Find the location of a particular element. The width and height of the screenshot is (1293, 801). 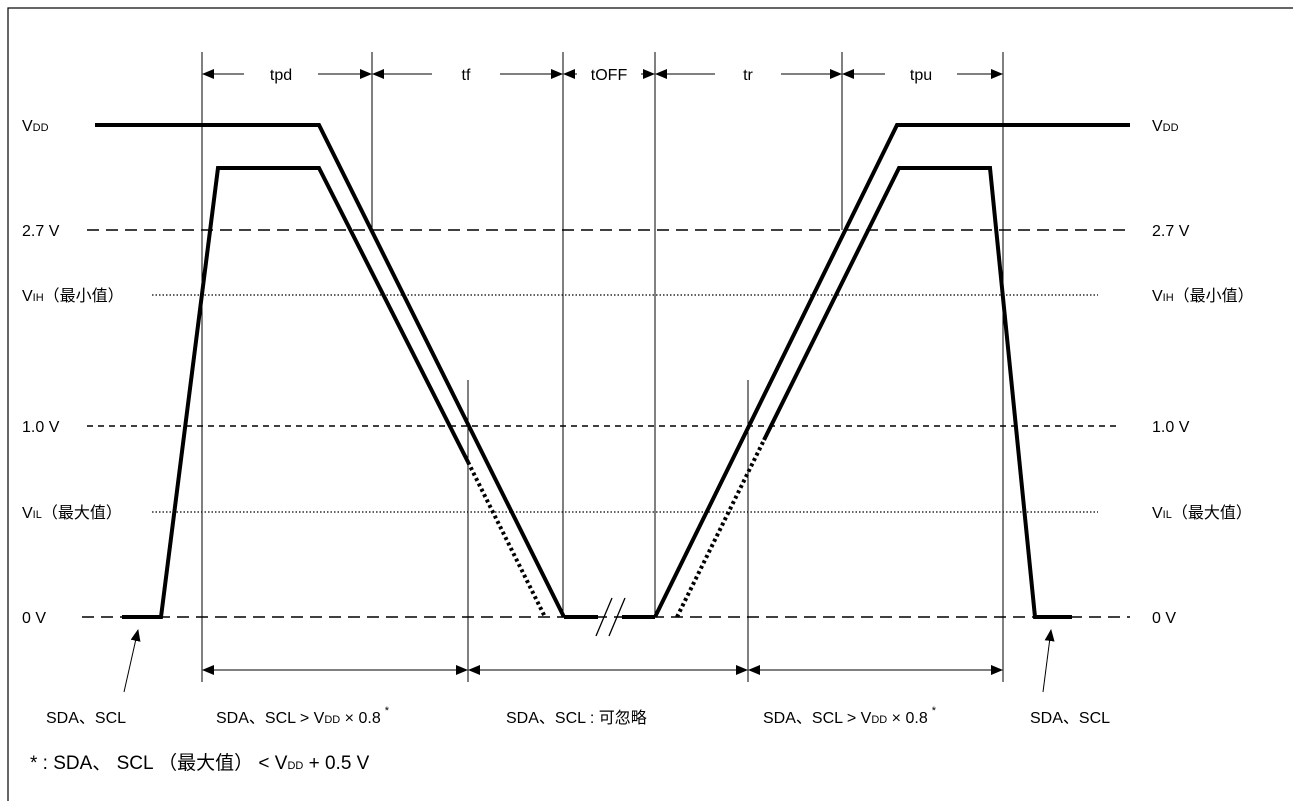

pointer-lines is located at coordinates (589, 661).